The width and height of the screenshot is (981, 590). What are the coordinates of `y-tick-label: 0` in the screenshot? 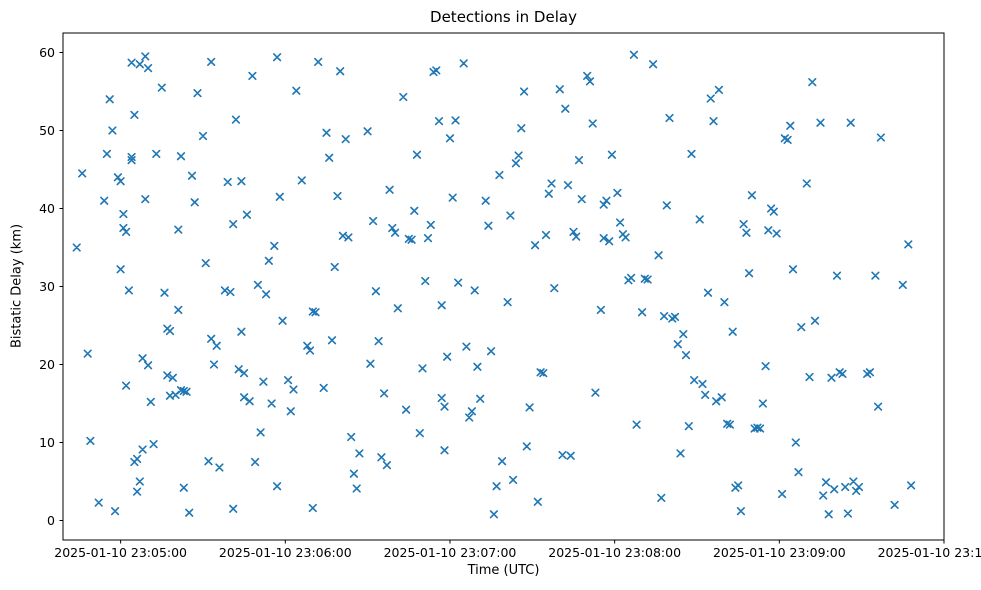 It's located at (51, 520).